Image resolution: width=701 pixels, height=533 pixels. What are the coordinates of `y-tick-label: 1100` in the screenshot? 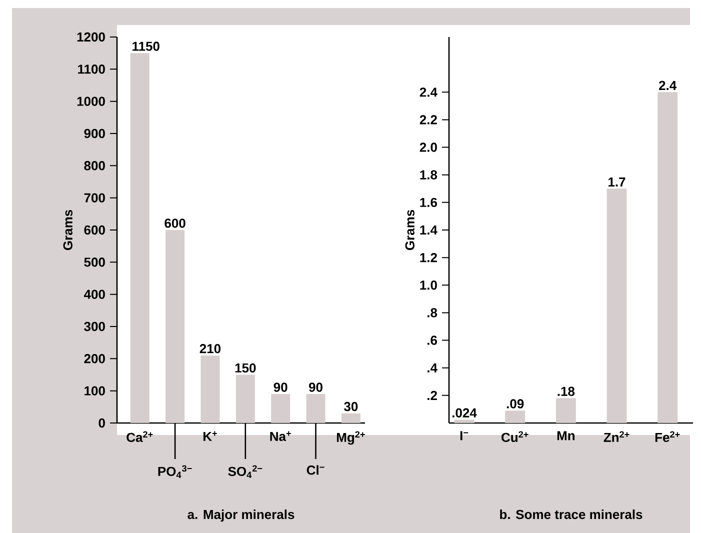 It's located at (91, 69).